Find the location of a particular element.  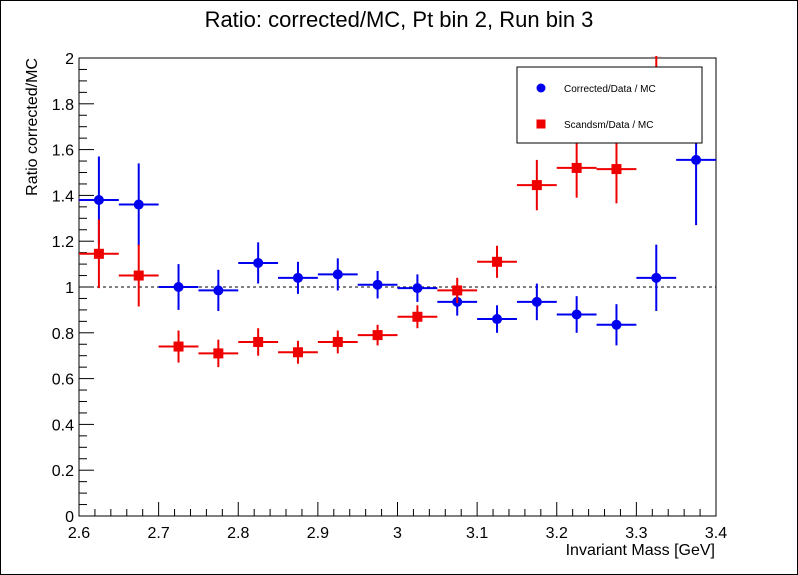

legend: Corrected/Data / MC Scandsm/Data / MC is located at coordinates (609, 105).